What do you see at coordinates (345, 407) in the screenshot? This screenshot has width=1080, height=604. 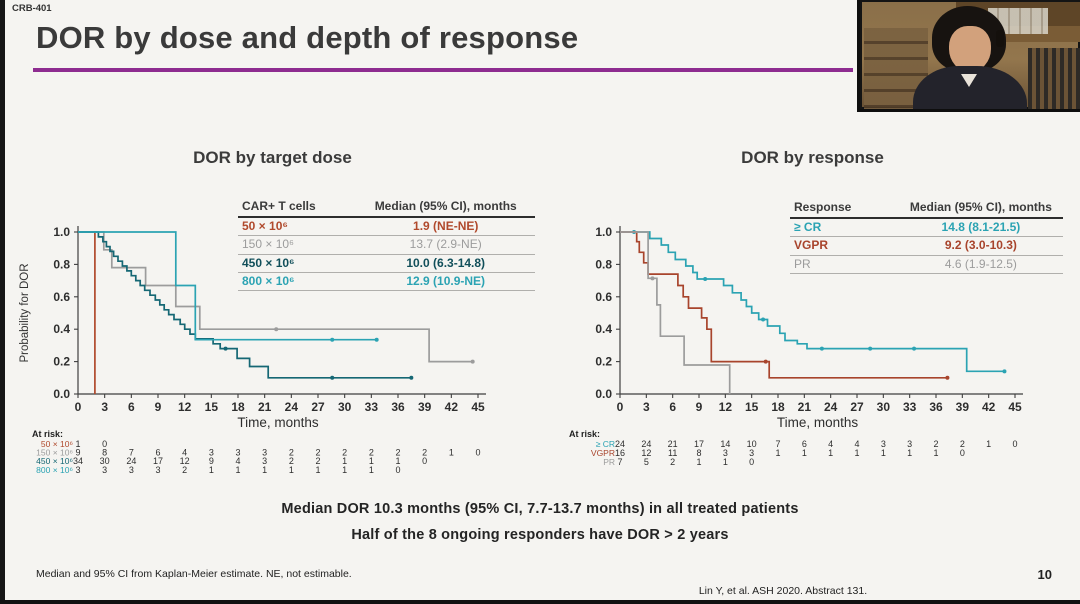 I see `x-tick-label: 30` at bounding box center [345, 407].